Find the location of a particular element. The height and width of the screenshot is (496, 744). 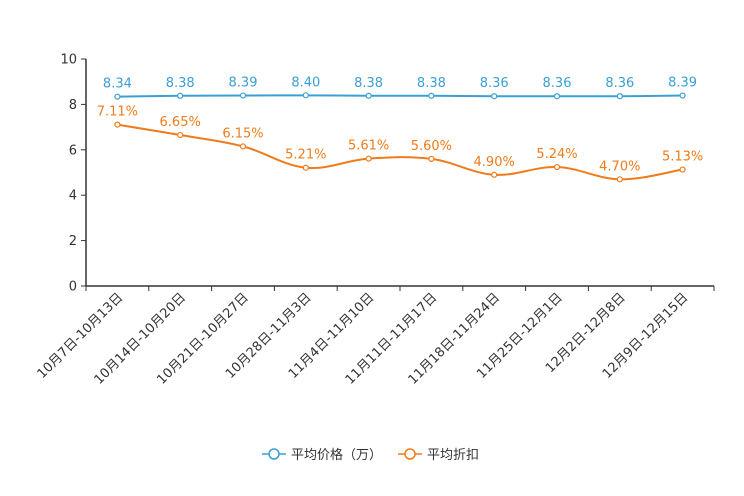

data-label: 5.21% is located at coordinates (305, 155).